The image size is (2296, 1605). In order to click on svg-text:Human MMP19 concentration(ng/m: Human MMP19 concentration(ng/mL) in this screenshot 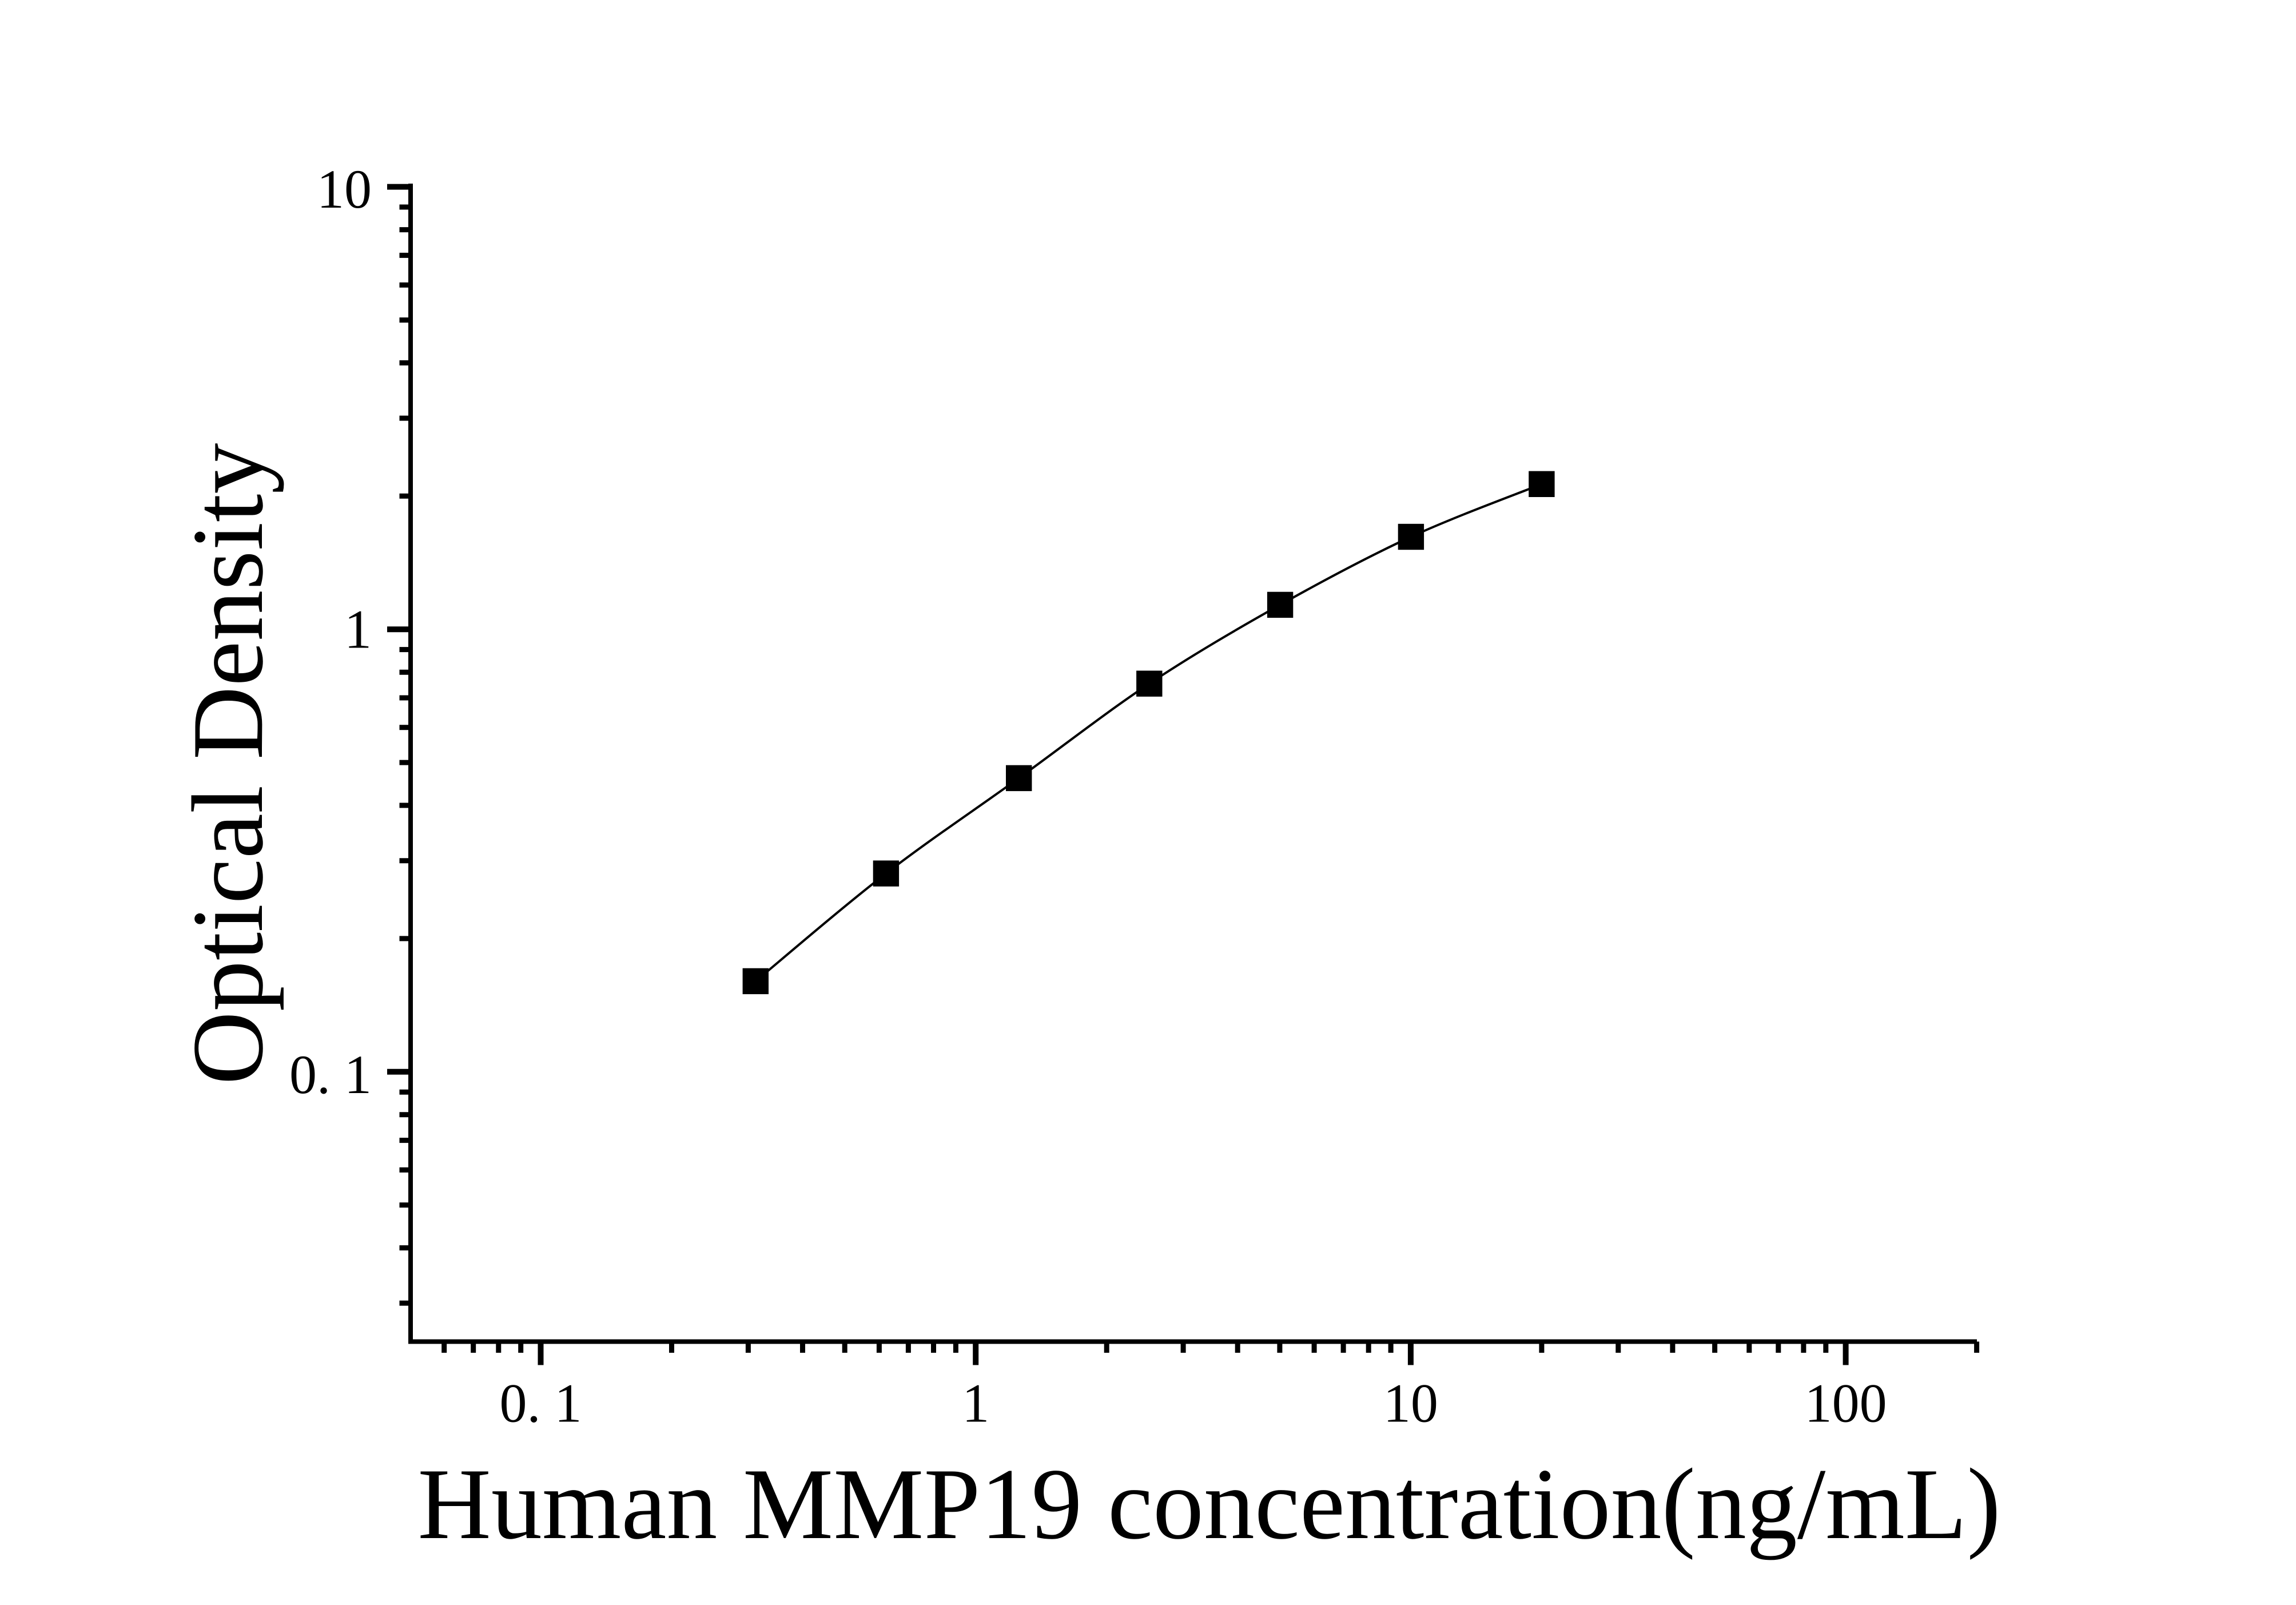, I will do `click(1208, 1503)`.